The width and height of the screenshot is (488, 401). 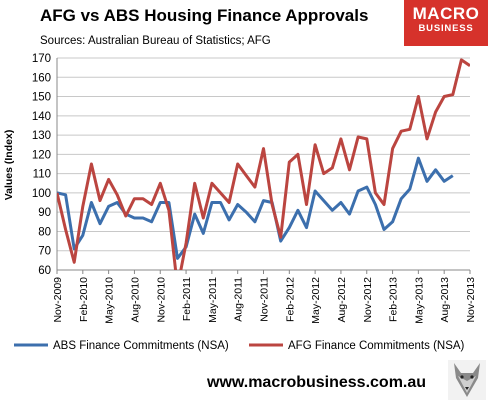 What do you see at coordinates (110, 300) in the screenshot?
I see `x-tick-label: May-2010` at bounding box center [110, 300].